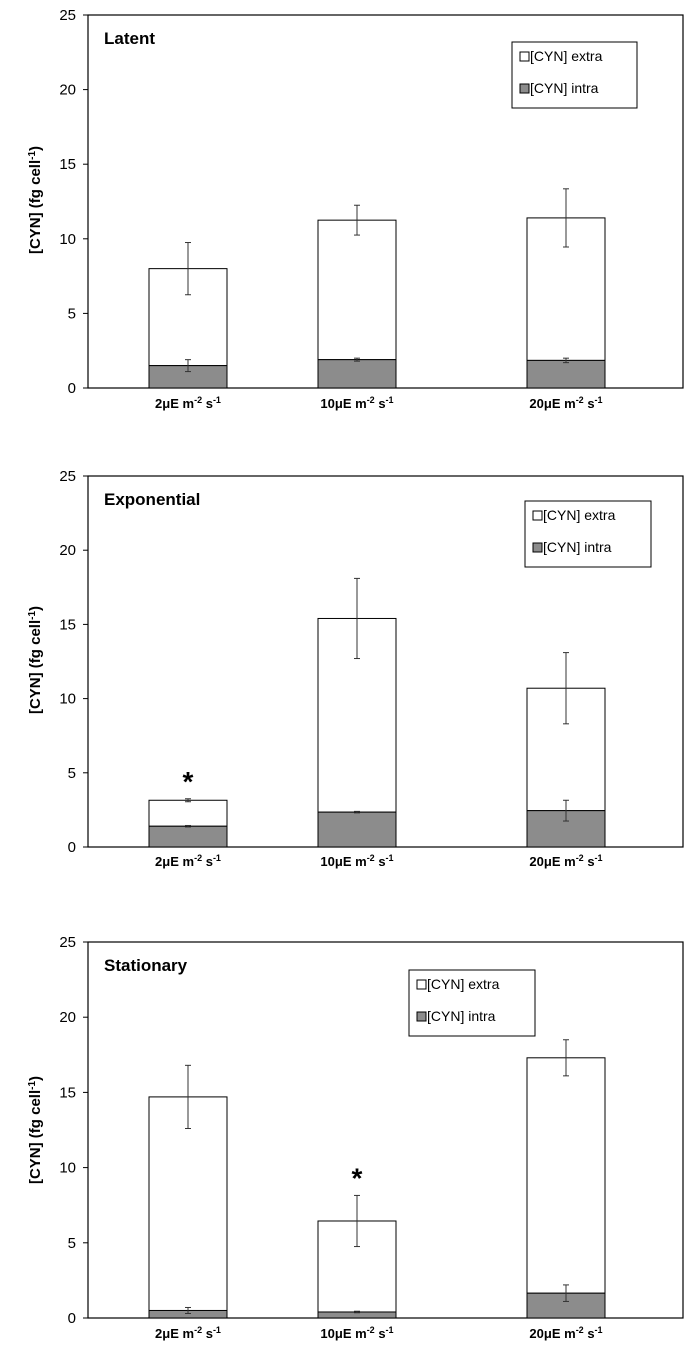 The image size is (684, 1347). What do you see at coordinates (152, 499) in the screenshot?
I see `panel-title: Exponential` at bounding box center [152, 499].